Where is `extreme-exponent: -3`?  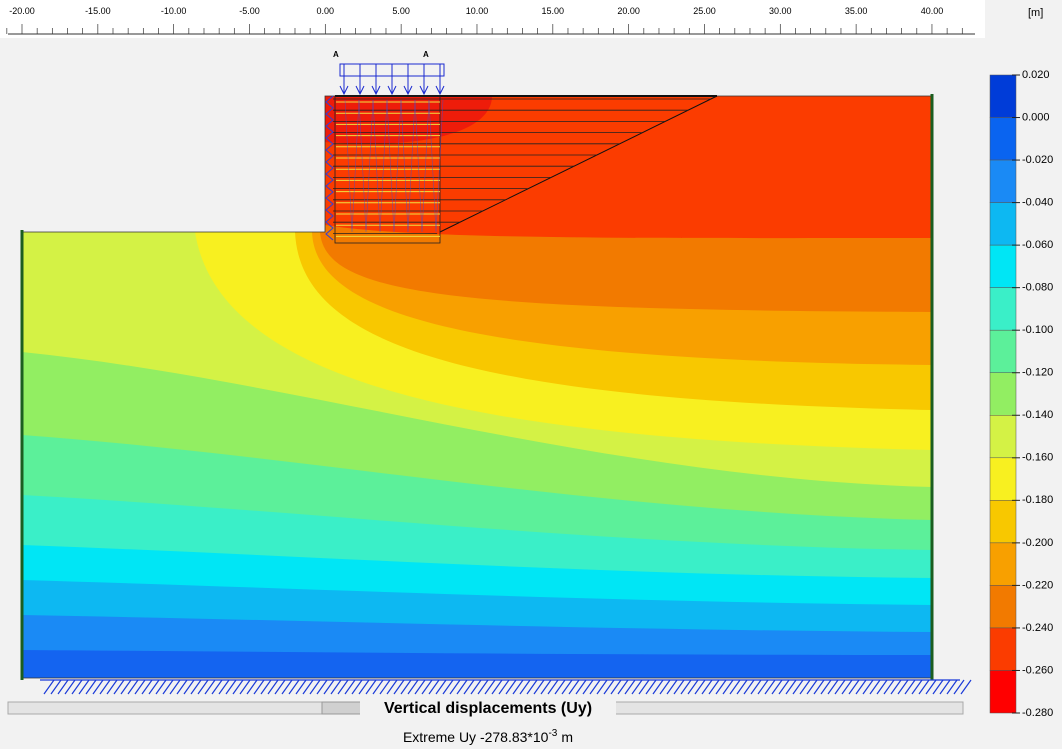
extreme-exponent: -3 is located at coordinates (552, 733).